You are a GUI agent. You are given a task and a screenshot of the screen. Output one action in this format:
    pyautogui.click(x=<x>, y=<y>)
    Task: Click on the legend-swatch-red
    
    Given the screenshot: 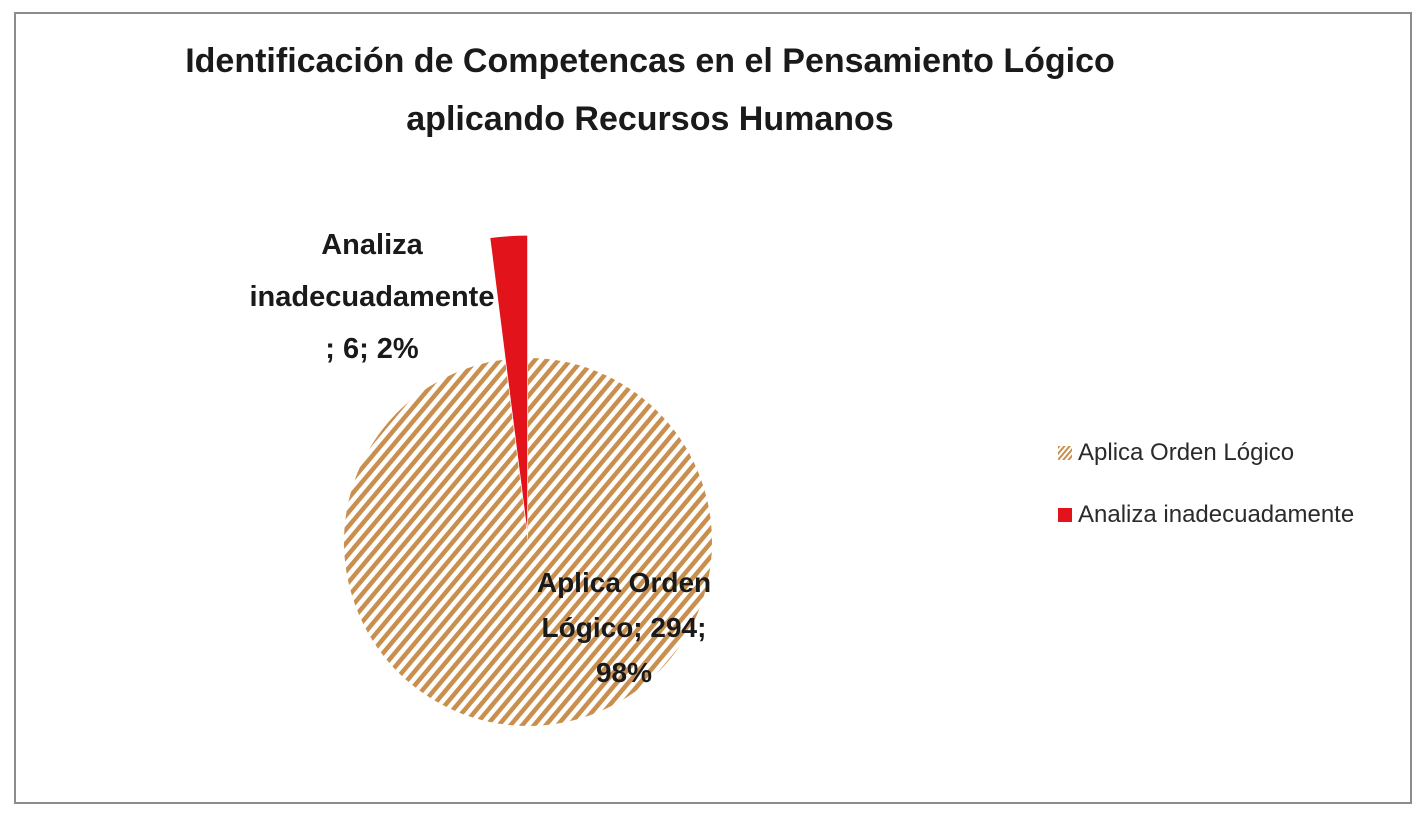 What is the action you would take?
    pyautogui.click(x=1065, y=515)
    